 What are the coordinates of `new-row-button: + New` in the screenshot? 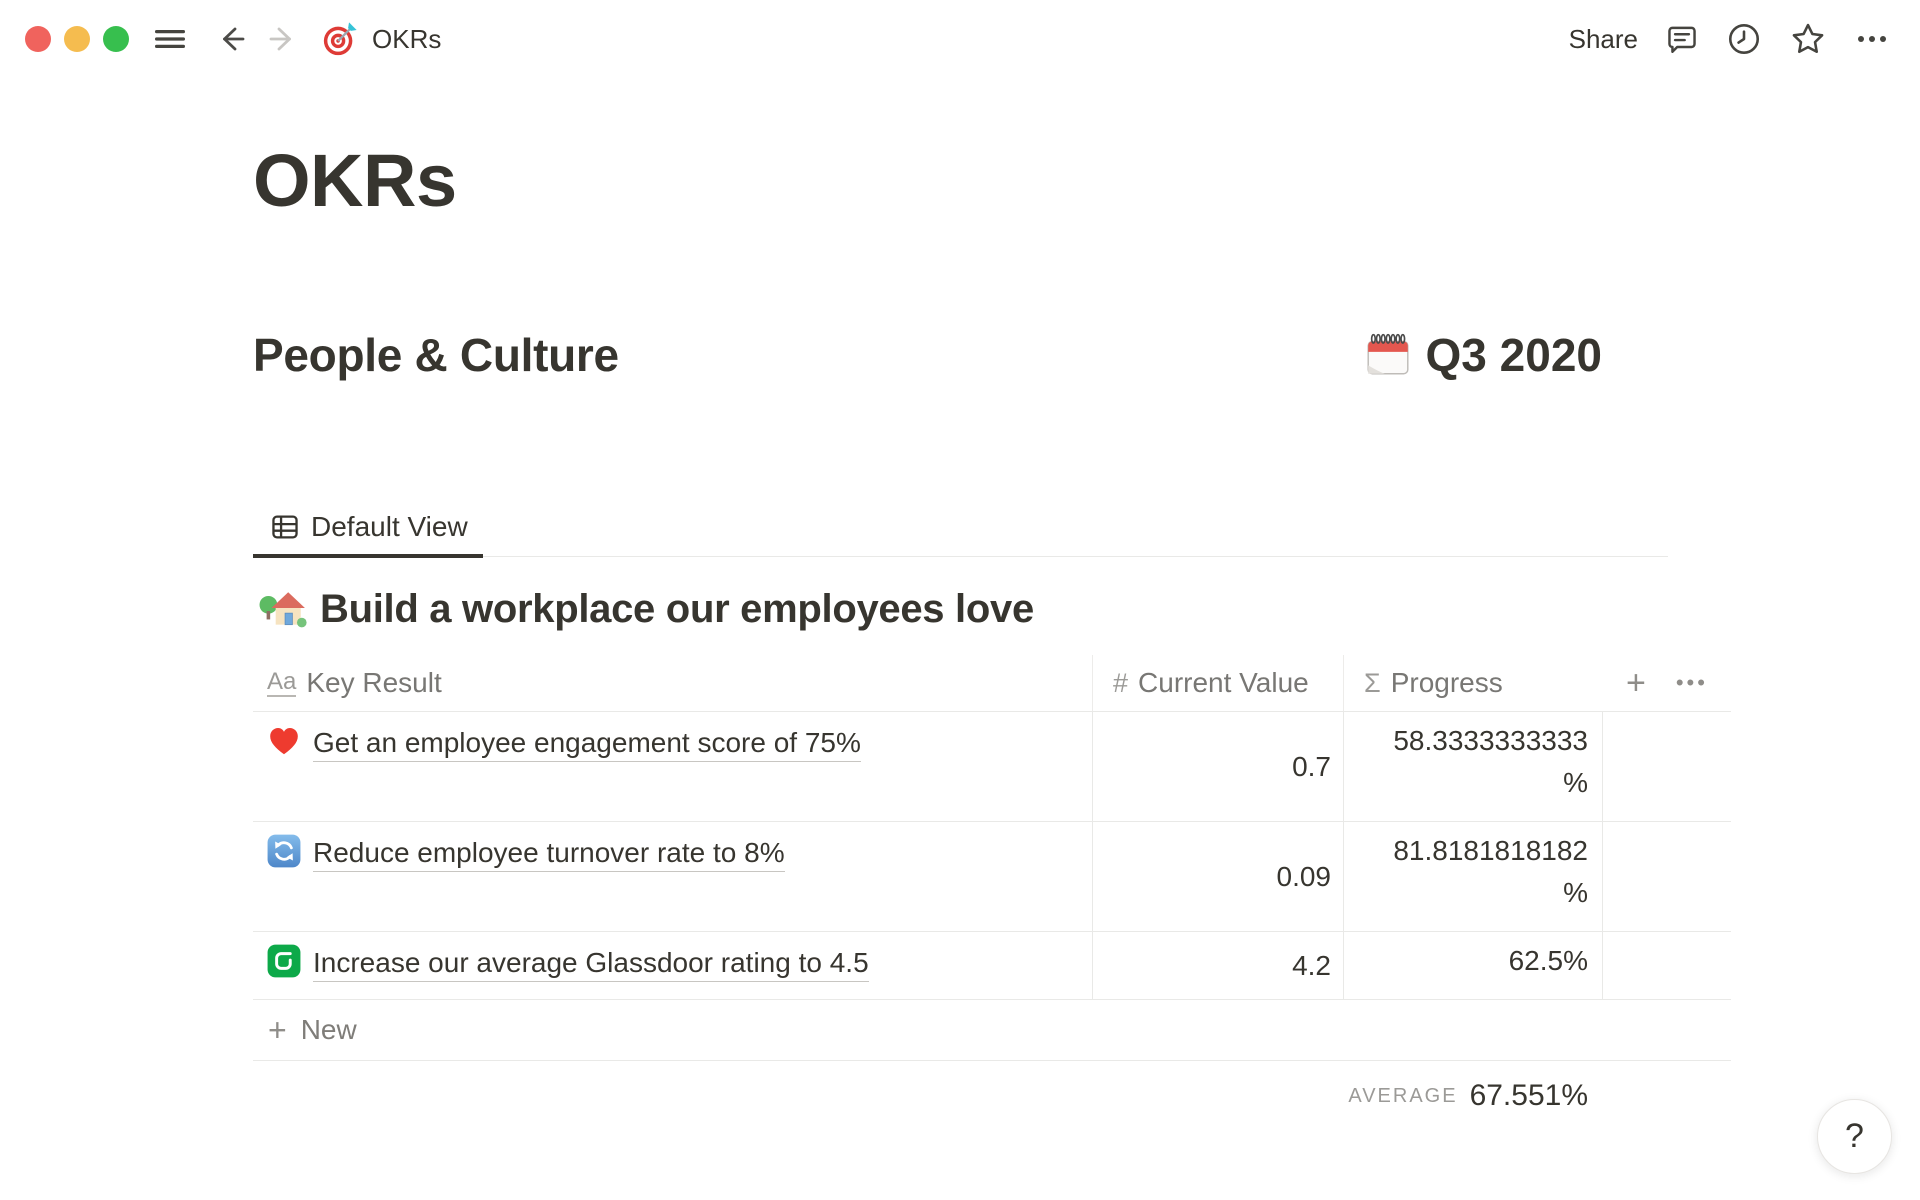 It's located at (992, 1030).